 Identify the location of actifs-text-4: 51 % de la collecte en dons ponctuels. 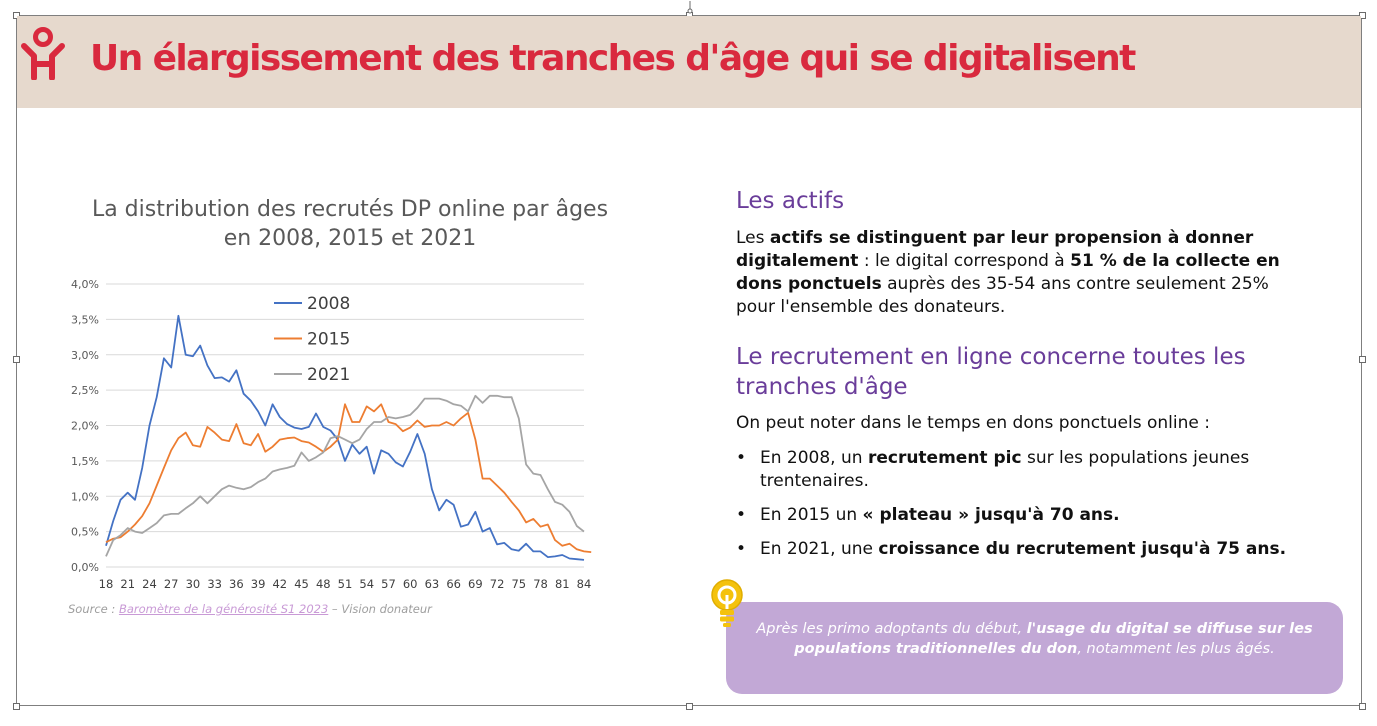
(1008, 272).